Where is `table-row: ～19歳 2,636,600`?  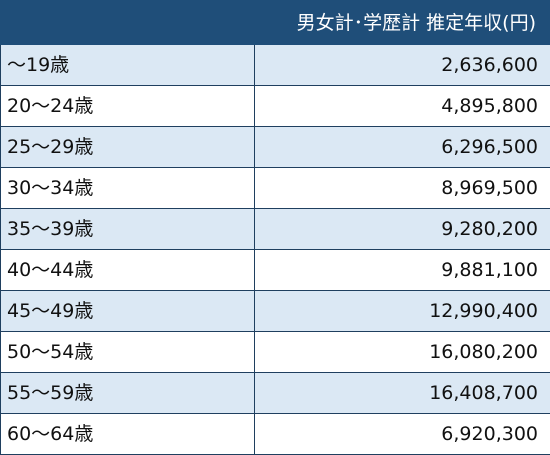 table-row: ～19歳 2,636,600 is located at coordinates (275, 65).